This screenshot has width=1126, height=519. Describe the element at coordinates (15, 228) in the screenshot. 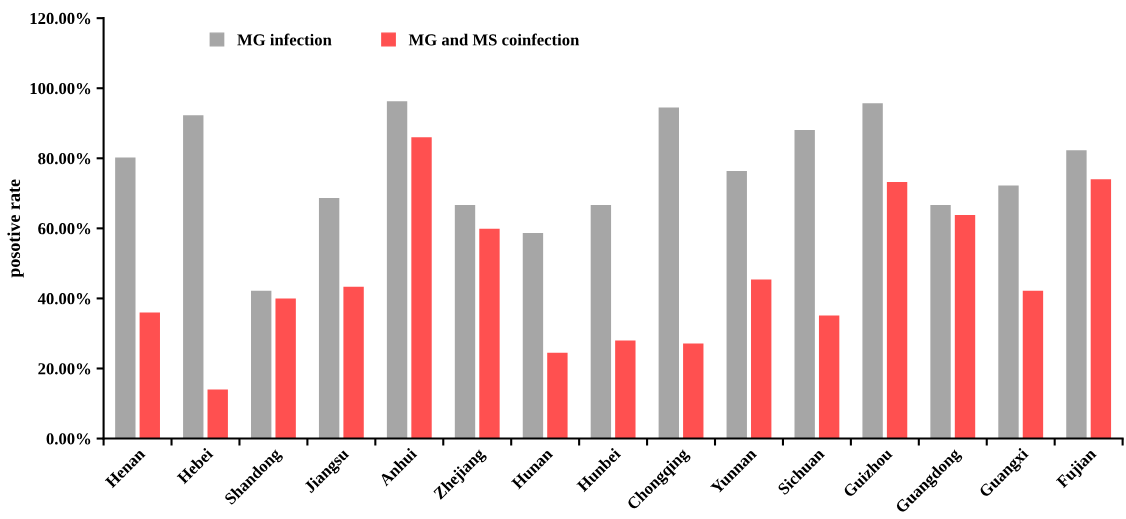

I see `y-axis-title: posotive rate` at that location.